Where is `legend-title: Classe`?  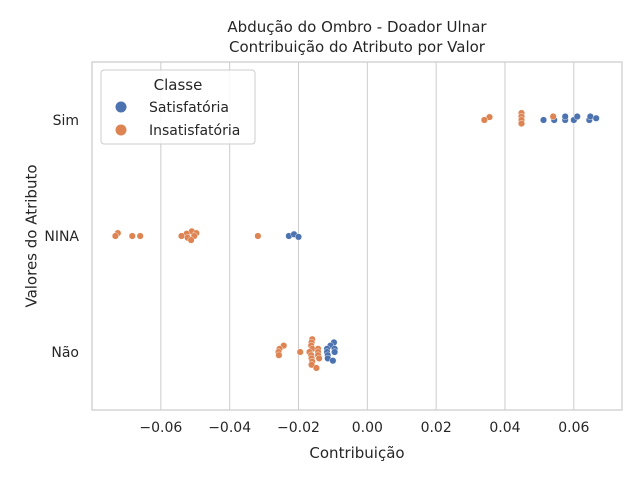
legend-title: Classe is located at coordinates (178, 85).